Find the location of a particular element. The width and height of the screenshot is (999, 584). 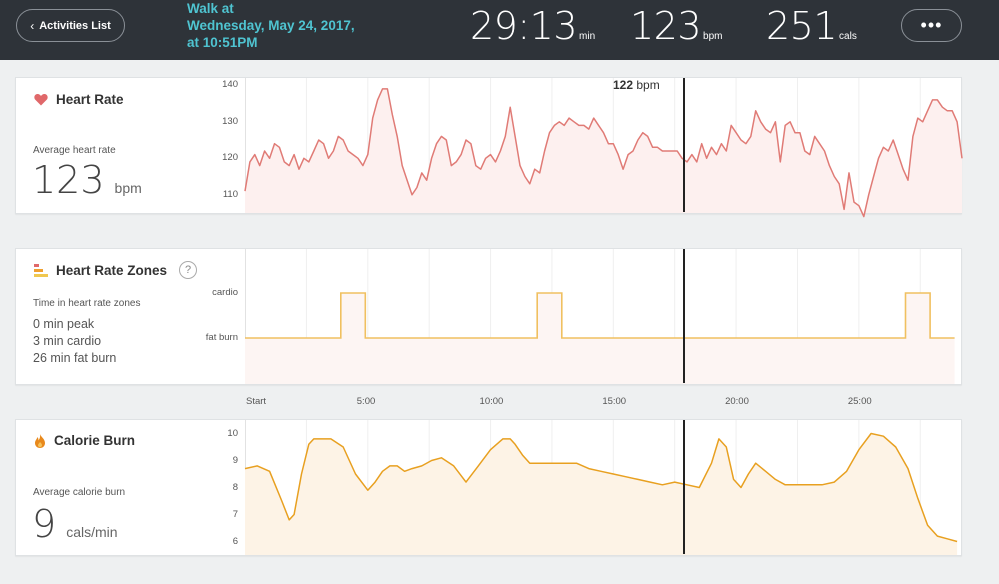

cursor-heart-rate-readout: 122 bpm is located at coordinates (636, 85).